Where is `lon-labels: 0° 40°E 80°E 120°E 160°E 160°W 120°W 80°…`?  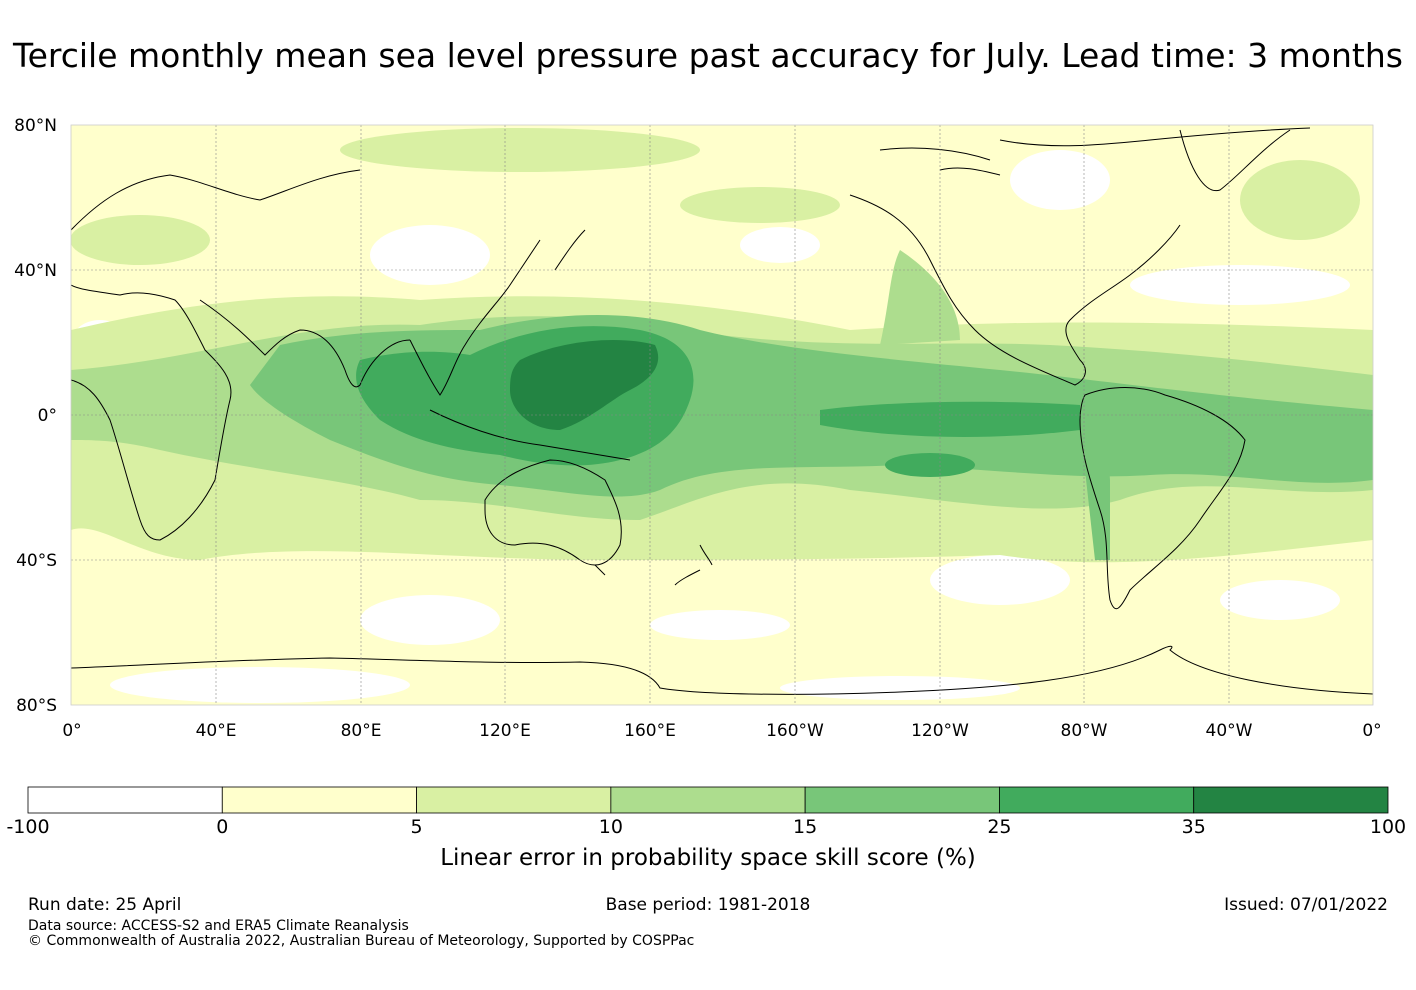 lon-labels: 0° 40°E 80°E 120°E 160°E 160°W 120°W 80°… is located at coordinates (721, 731).